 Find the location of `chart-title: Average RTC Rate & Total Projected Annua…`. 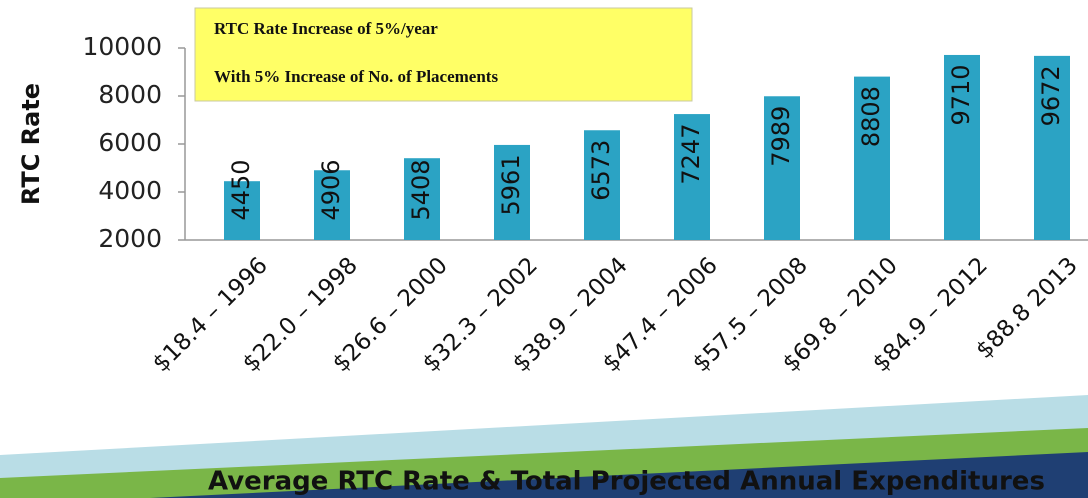

chart-title: Average RTC Rate & Total Projected Annua… is located at coordinates (626, 482).